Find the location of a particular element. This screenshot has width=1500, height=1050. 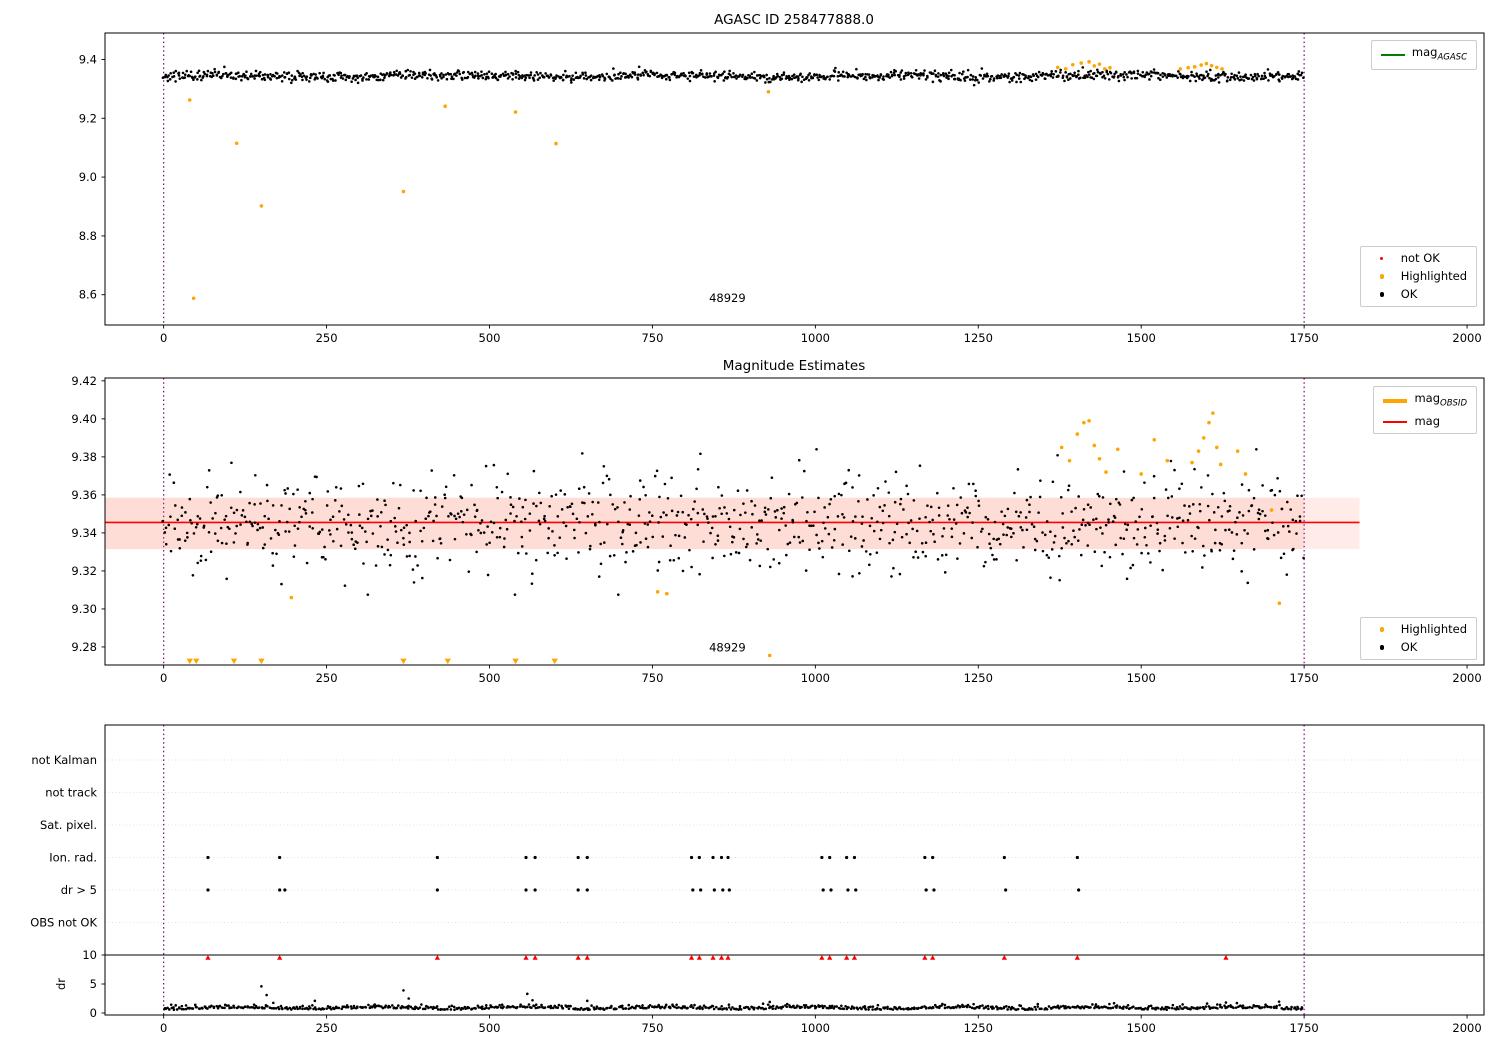

legend-mag-agasc: magAGASC is located at coordinates (1423, 55).